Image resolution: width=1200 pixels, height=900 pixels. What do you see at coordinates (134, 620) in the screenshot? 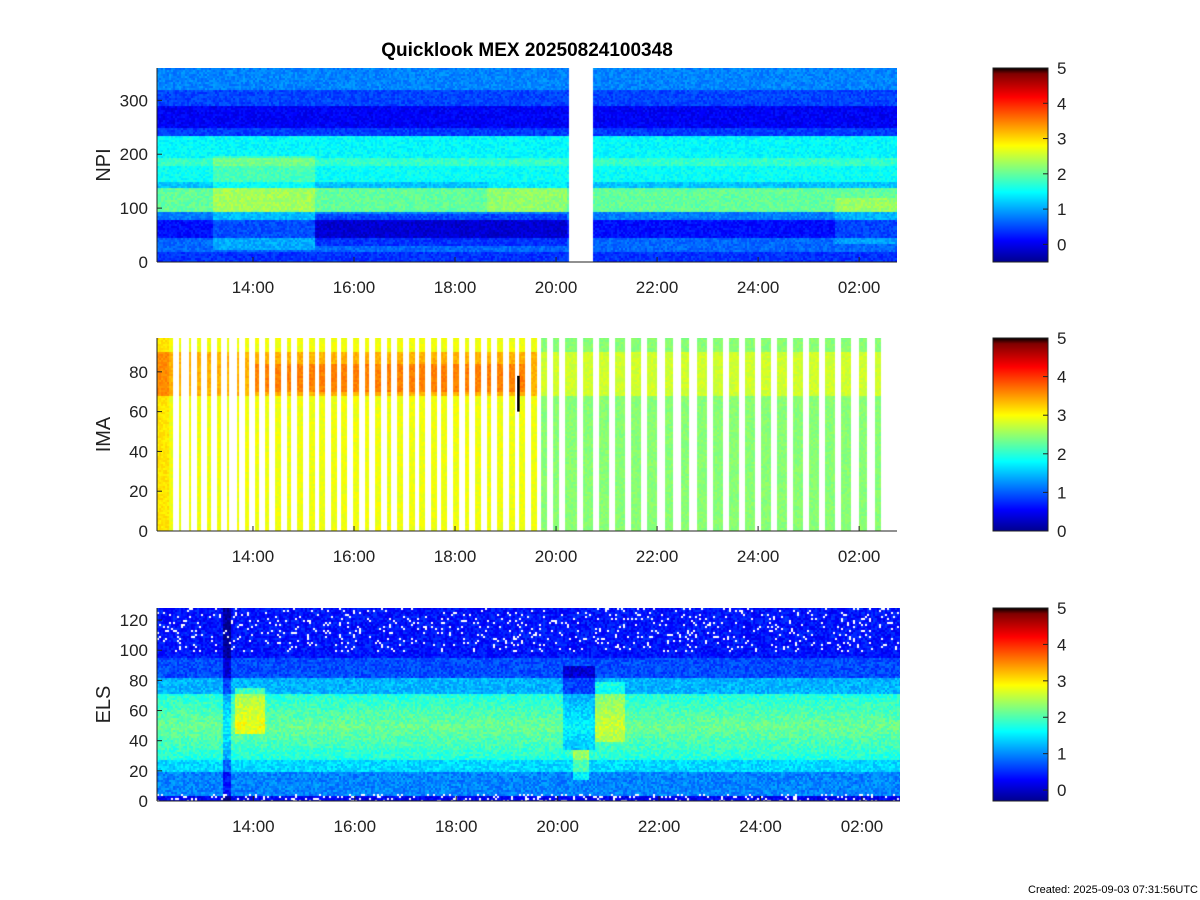
I see `y-tick-label: 120` at bounding box center [134, 620].